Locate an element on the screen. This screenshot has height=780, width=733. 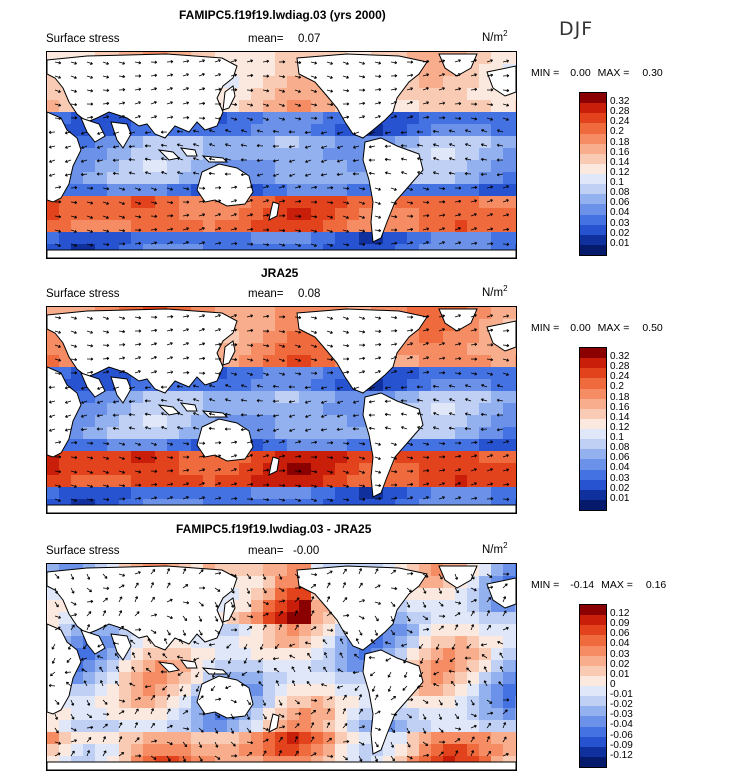
land-europe-east is located at coordinates (501, 593).